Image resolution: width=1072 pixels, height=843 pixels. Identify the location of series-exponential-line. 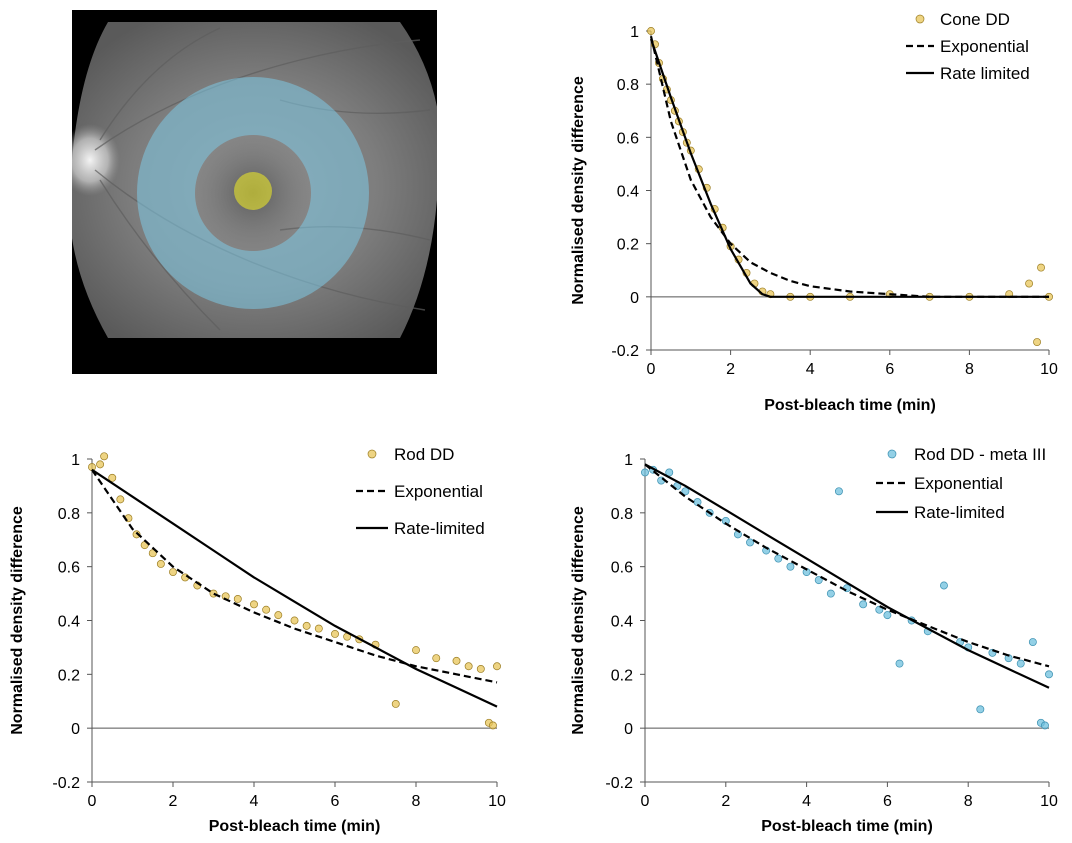
(847, 565).